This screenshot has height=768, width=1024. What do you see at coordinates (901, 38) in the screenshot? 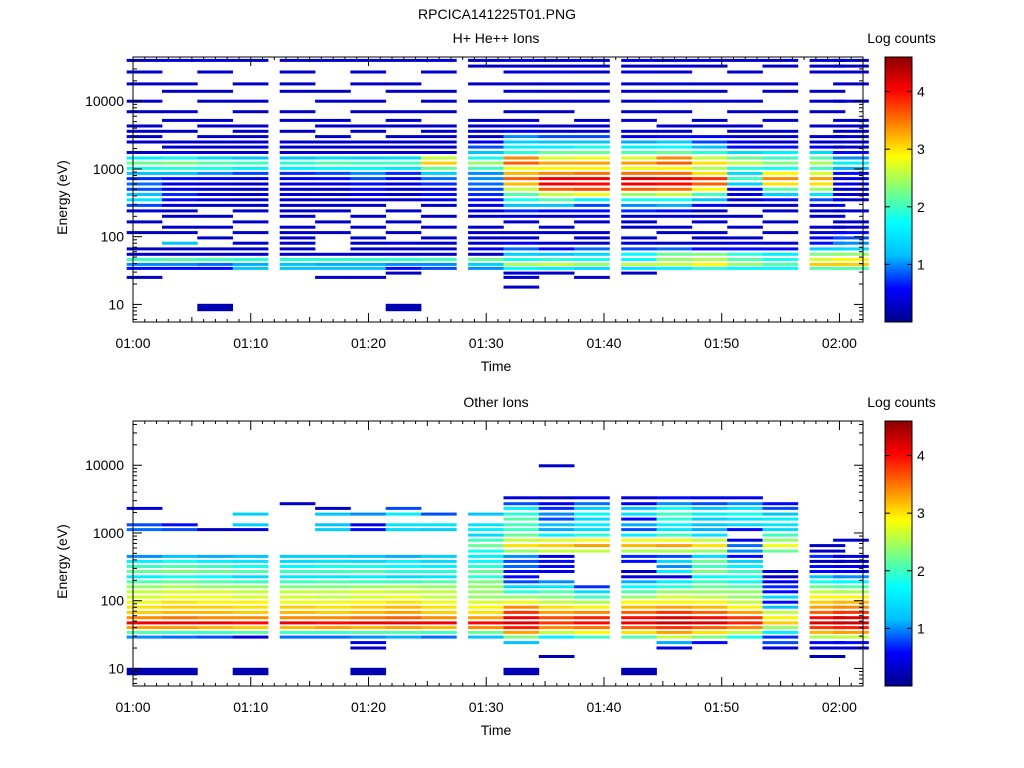
I see `colorbar-label: Log counts` at bounding box center [901, 38].